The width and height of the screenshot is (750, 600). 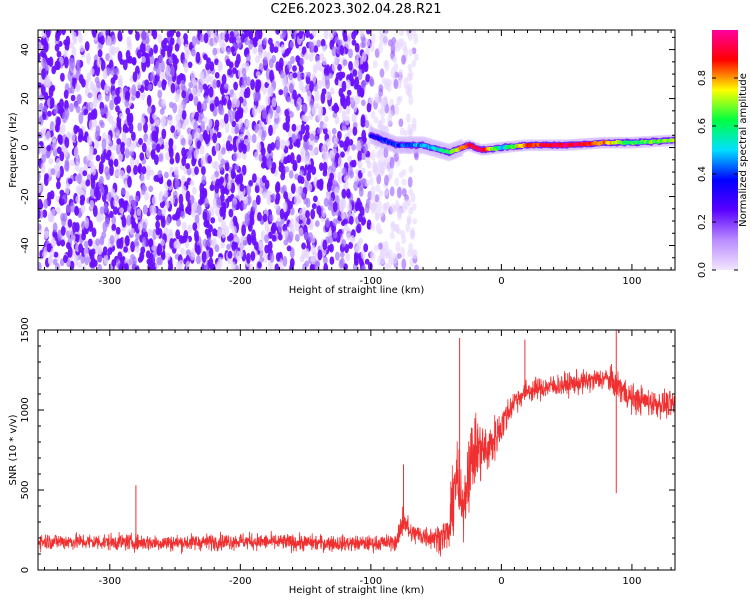 What do you see at coordinates (371, 581) in the screenshot?
I see `x-tick-label: -100` at bounding box center [371, 581].